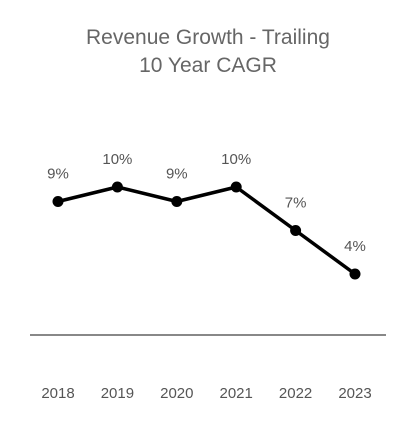 This screenshot has height=430, width=416. What do you see at coordinates (57, 393) in the screenshot?
I see `x-tick-label-2018: 2018` at bounding box center [57, 393].